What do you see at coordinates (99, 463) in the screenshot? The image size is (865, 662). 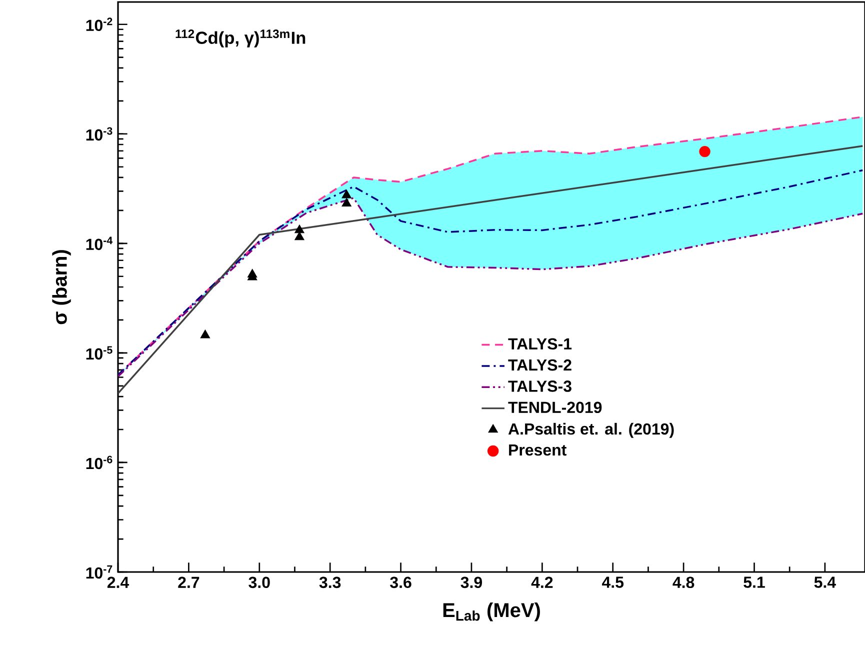 I see `y-tick-label: 10$^{-6}$` at bounding box center [99, 463].